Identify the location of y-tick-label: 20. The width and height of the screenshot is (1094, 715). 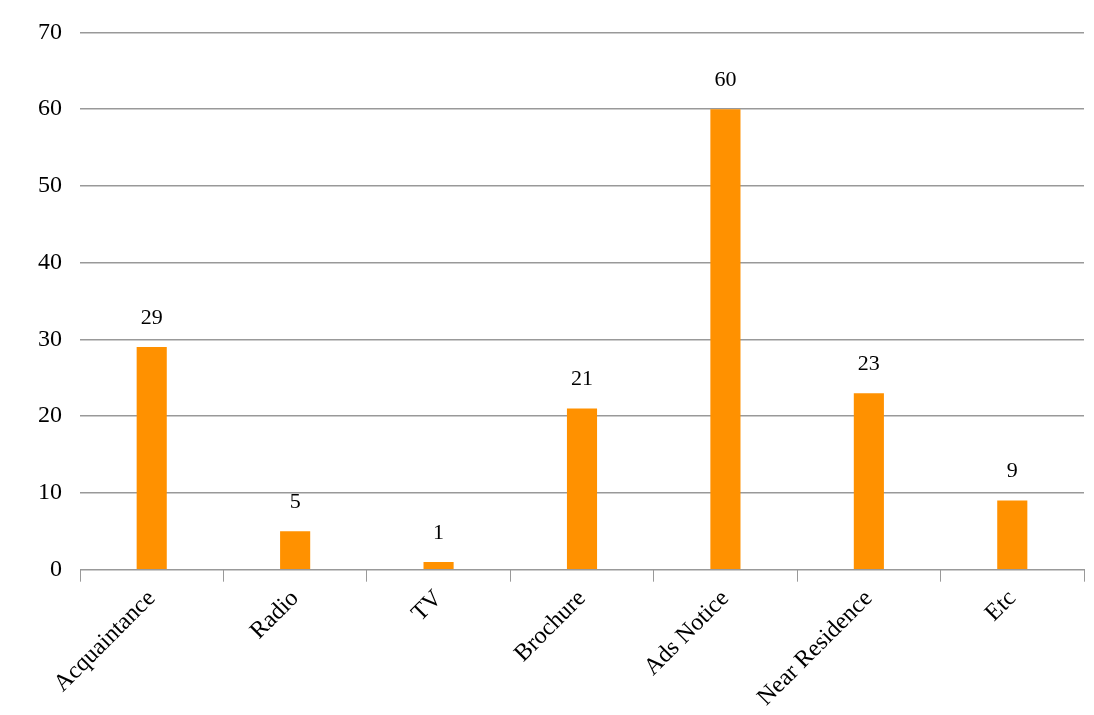
(50, 414).